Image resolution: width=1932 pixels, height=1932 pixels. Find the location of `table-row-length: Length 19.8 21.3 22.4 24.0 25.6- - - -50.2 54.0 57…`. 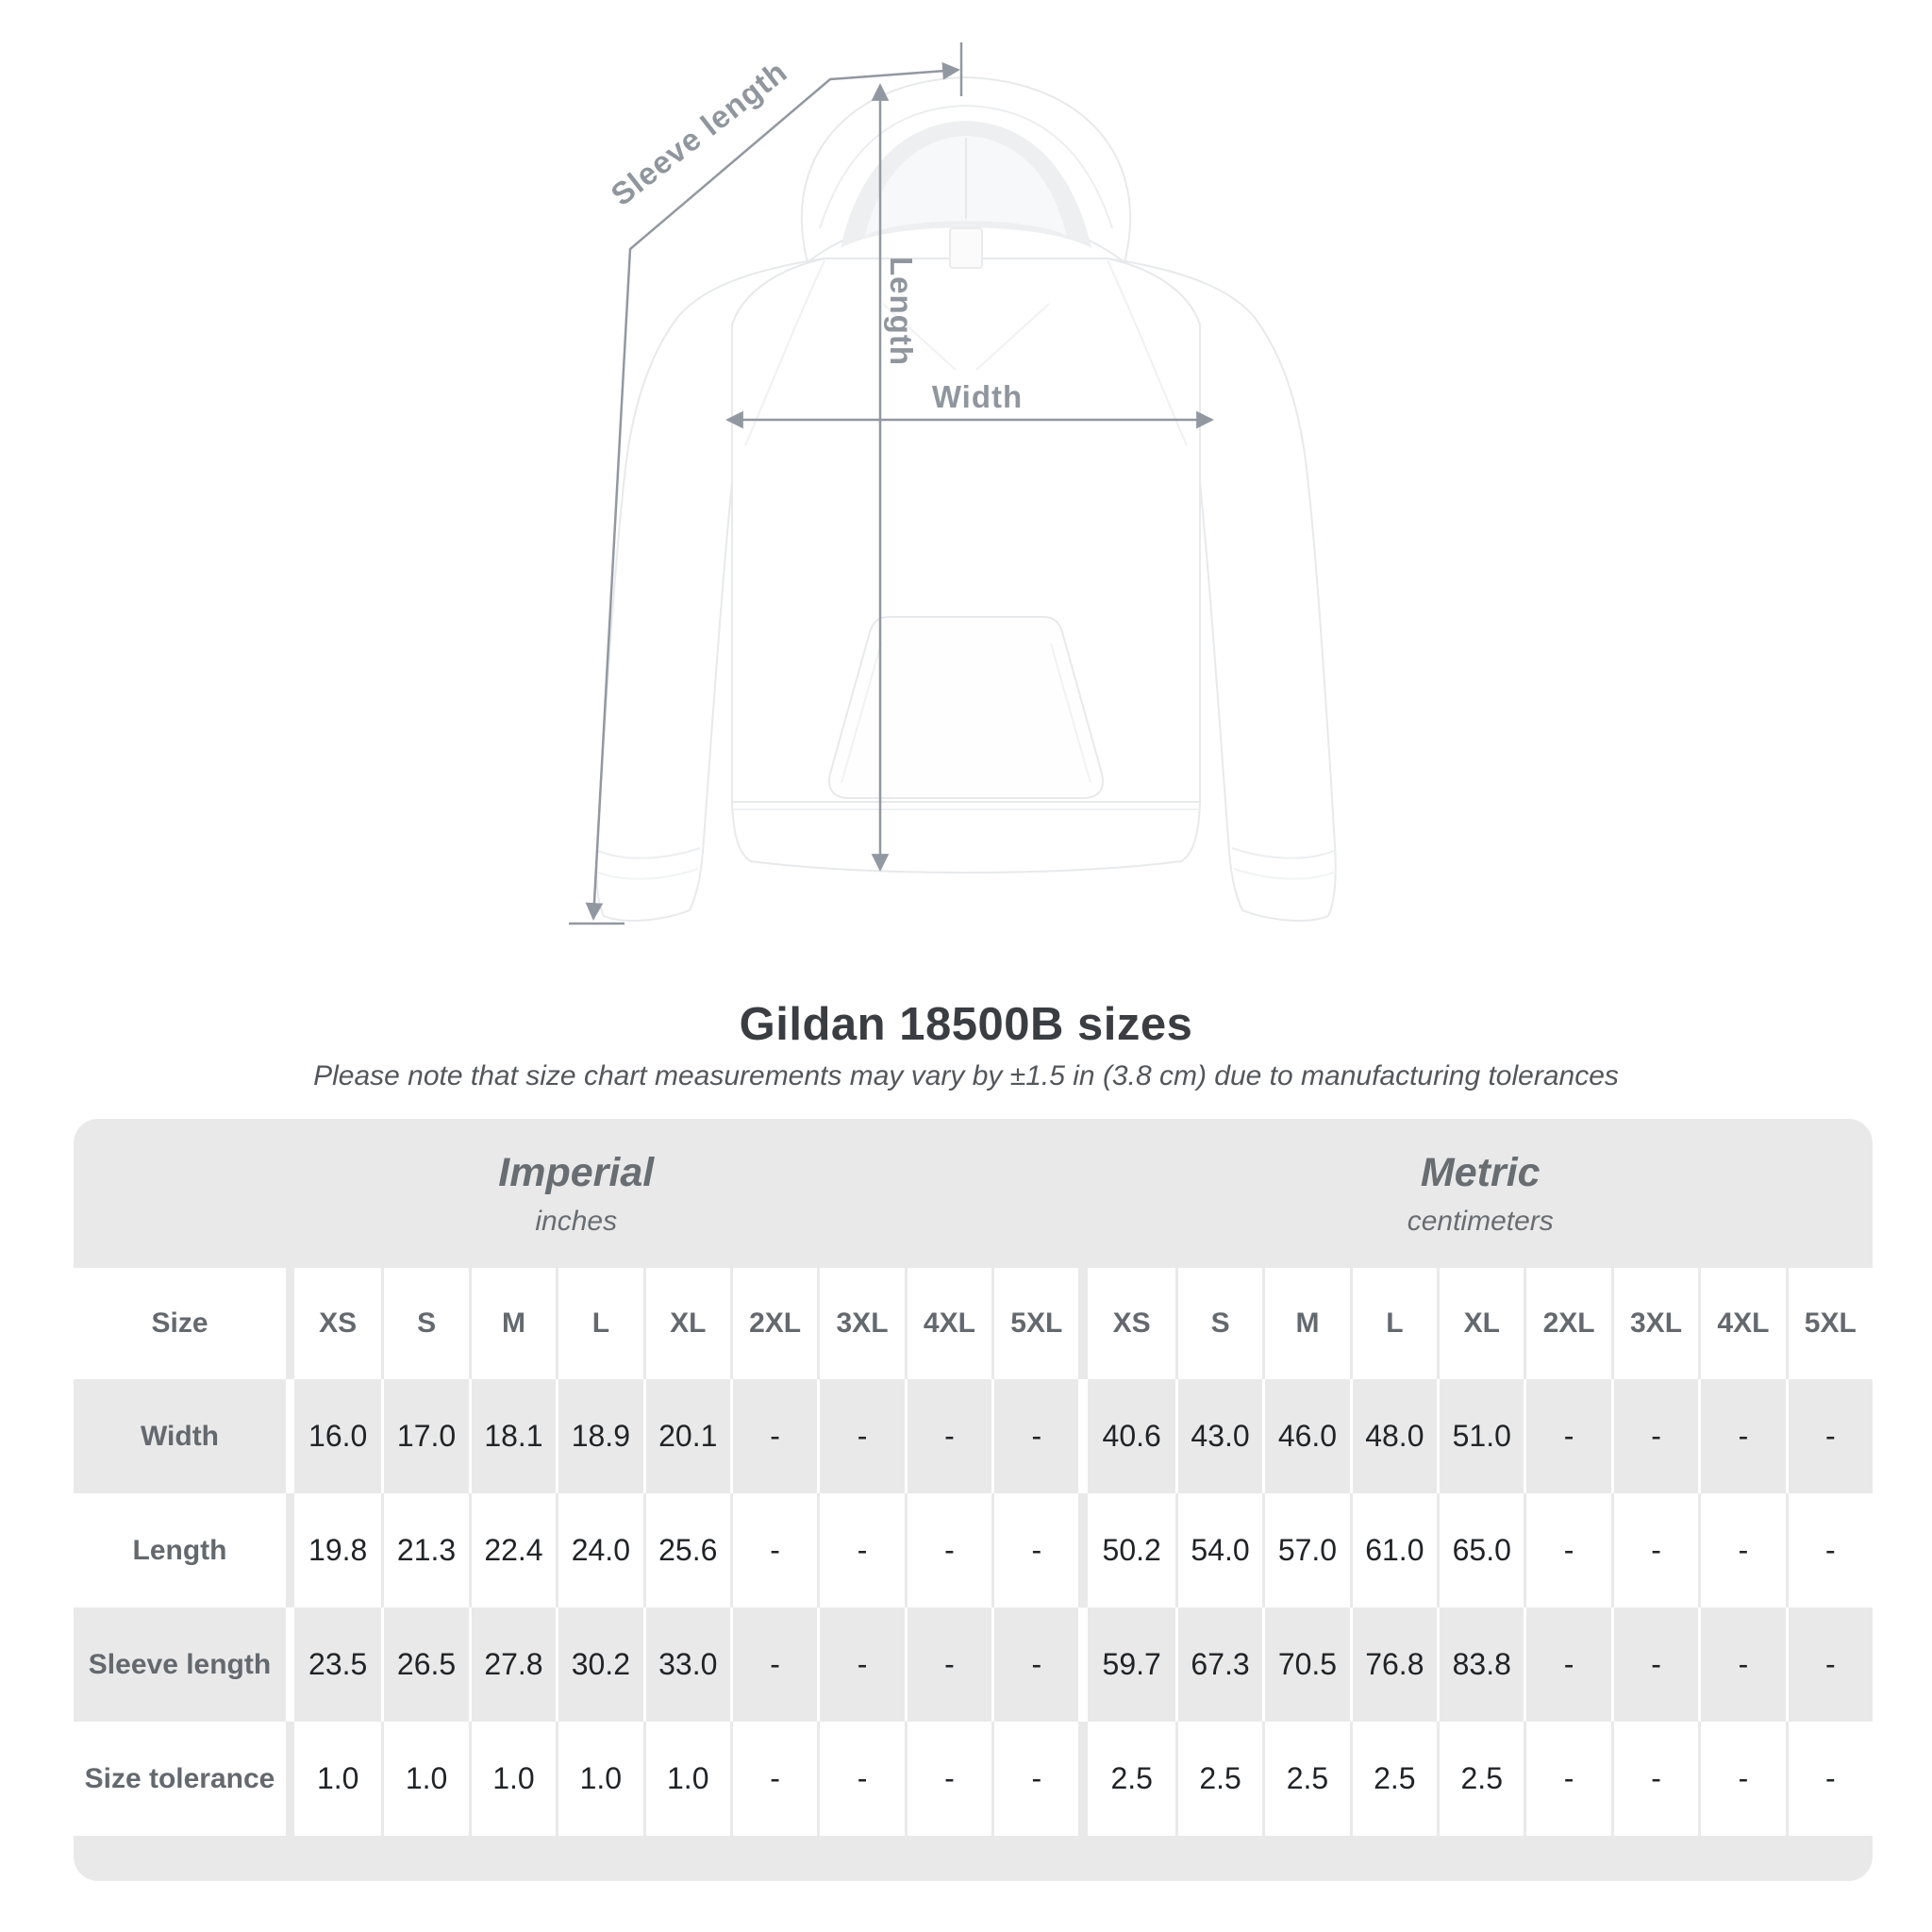

table-row-length: Length 19.8 21.3 22.4 24.0 25.6- - - -50.2 54.0 57… is located at coordinates (974, 1550).